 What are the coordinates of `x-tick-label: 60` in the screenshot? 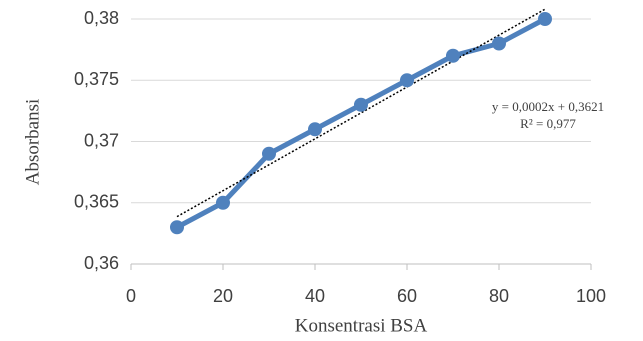 It's located at (407, 296).